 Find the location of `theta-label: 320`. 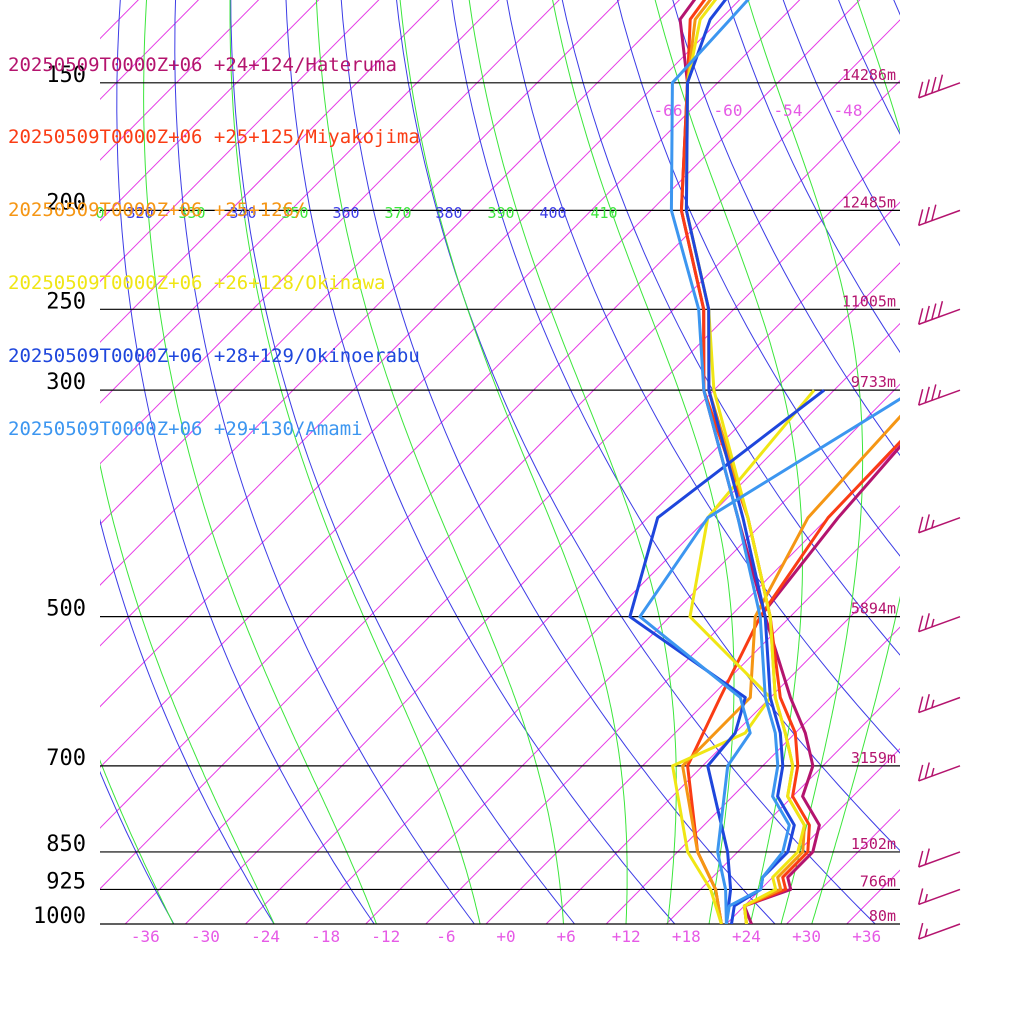

theta-label: 320 is located at coordinates (139, 213).